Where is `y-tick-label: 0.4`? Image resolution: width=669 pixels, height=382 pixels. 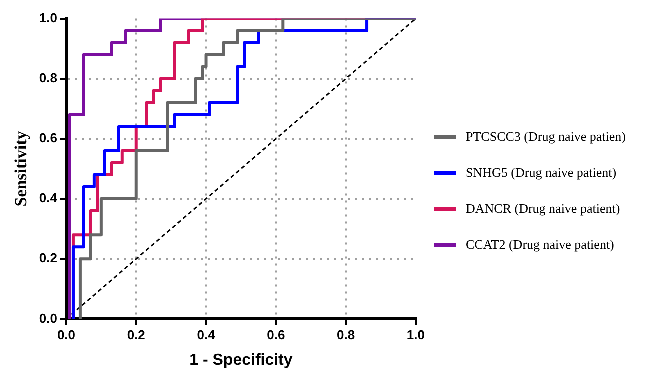
y-tick-label: 0.4 is located at coordinates (48, 198).